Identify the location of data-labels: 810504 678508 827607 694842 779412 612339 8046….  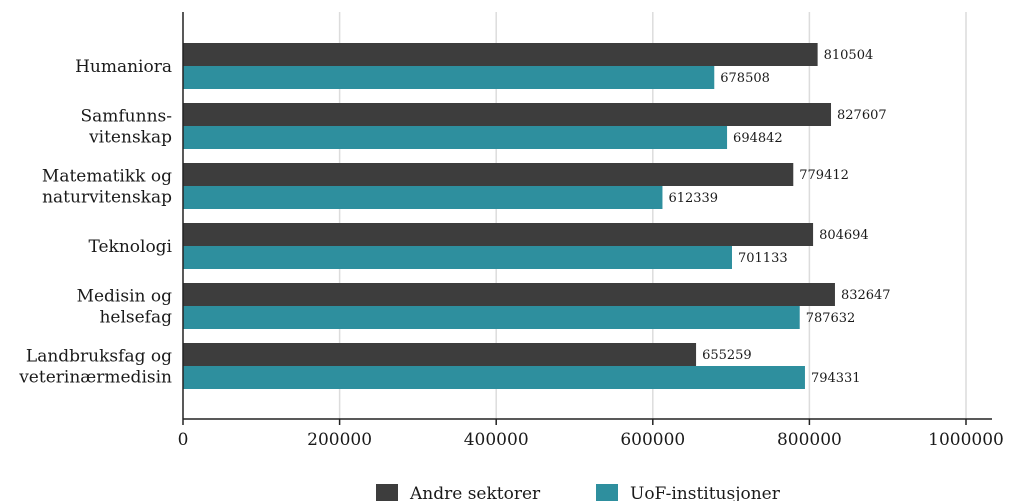
(779, 217).